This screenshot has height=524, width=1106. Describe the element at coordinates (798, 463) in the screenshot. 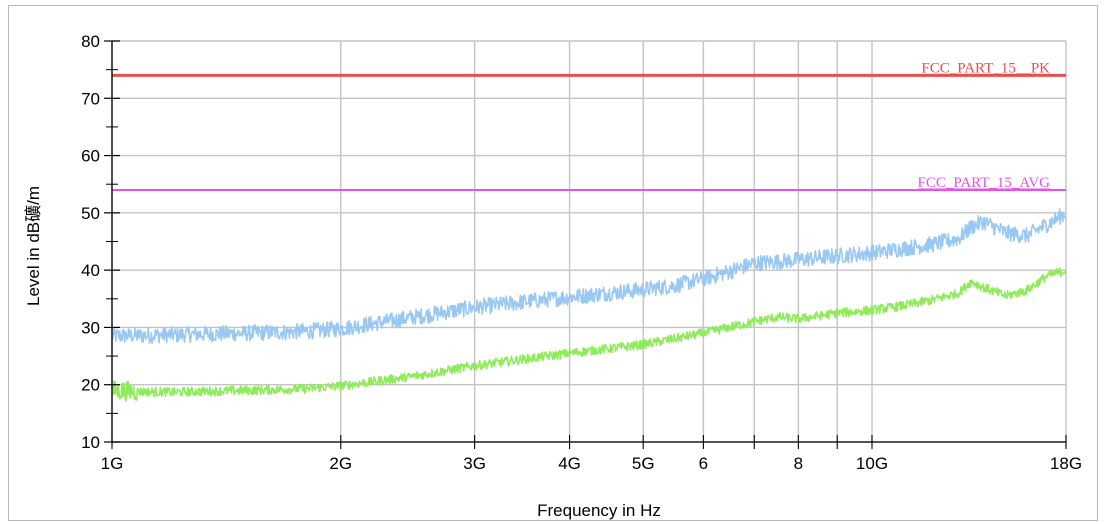

I see `x-tick-label: 8` at that location.